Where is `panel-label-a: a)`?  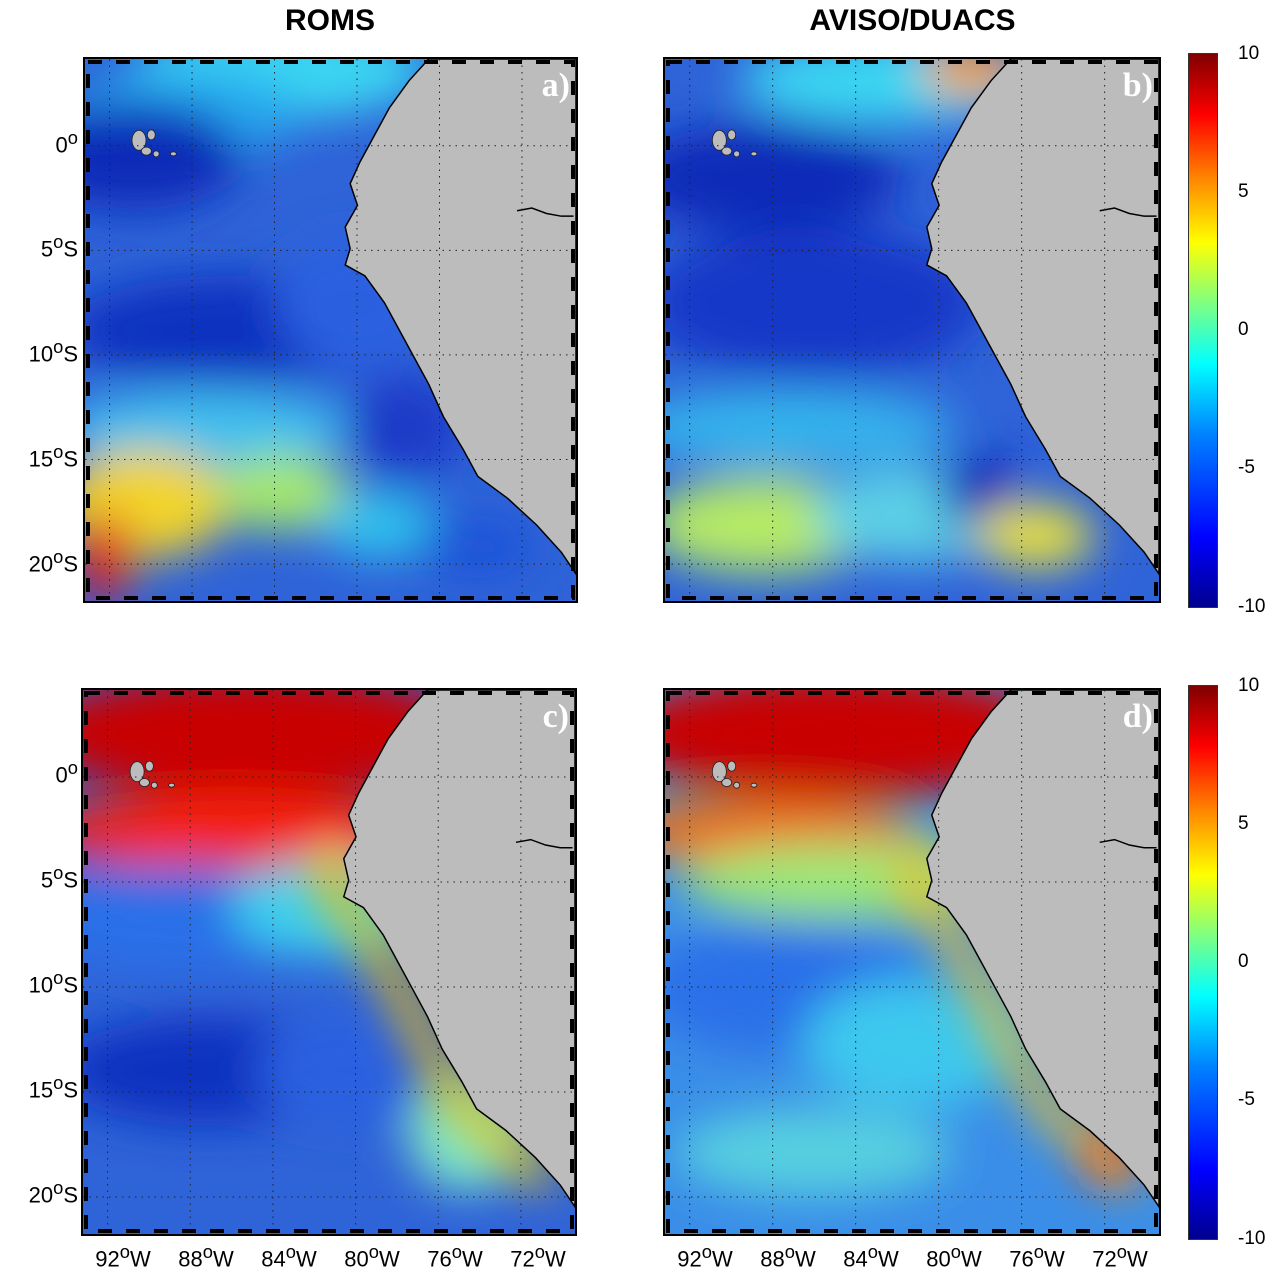
panel-label-a: a) is located at coordinates (555, 85).